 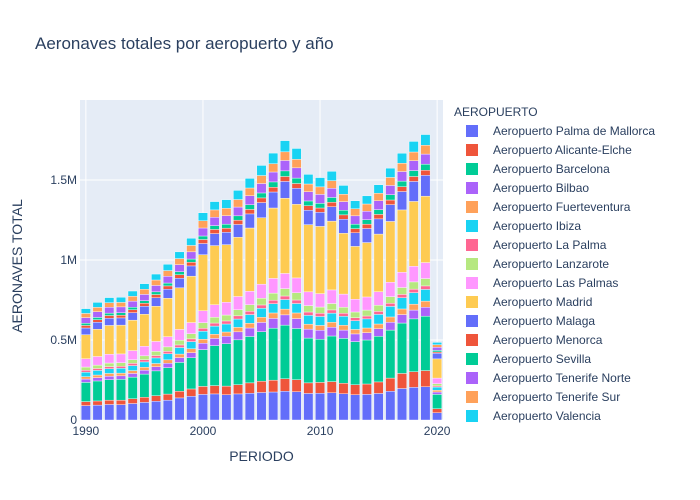 I want to click on legend-item: Aeropuerto Madrid, so click(x=529, y=301).